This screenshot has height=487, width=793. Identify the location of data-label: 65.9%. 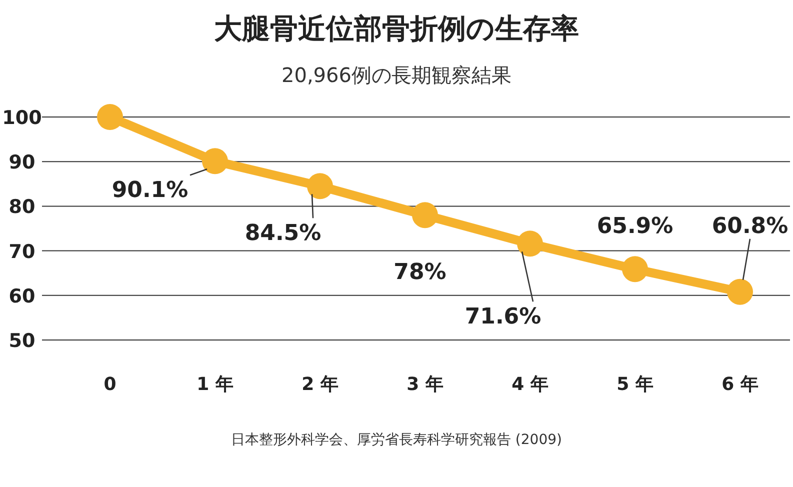
(635, 227).